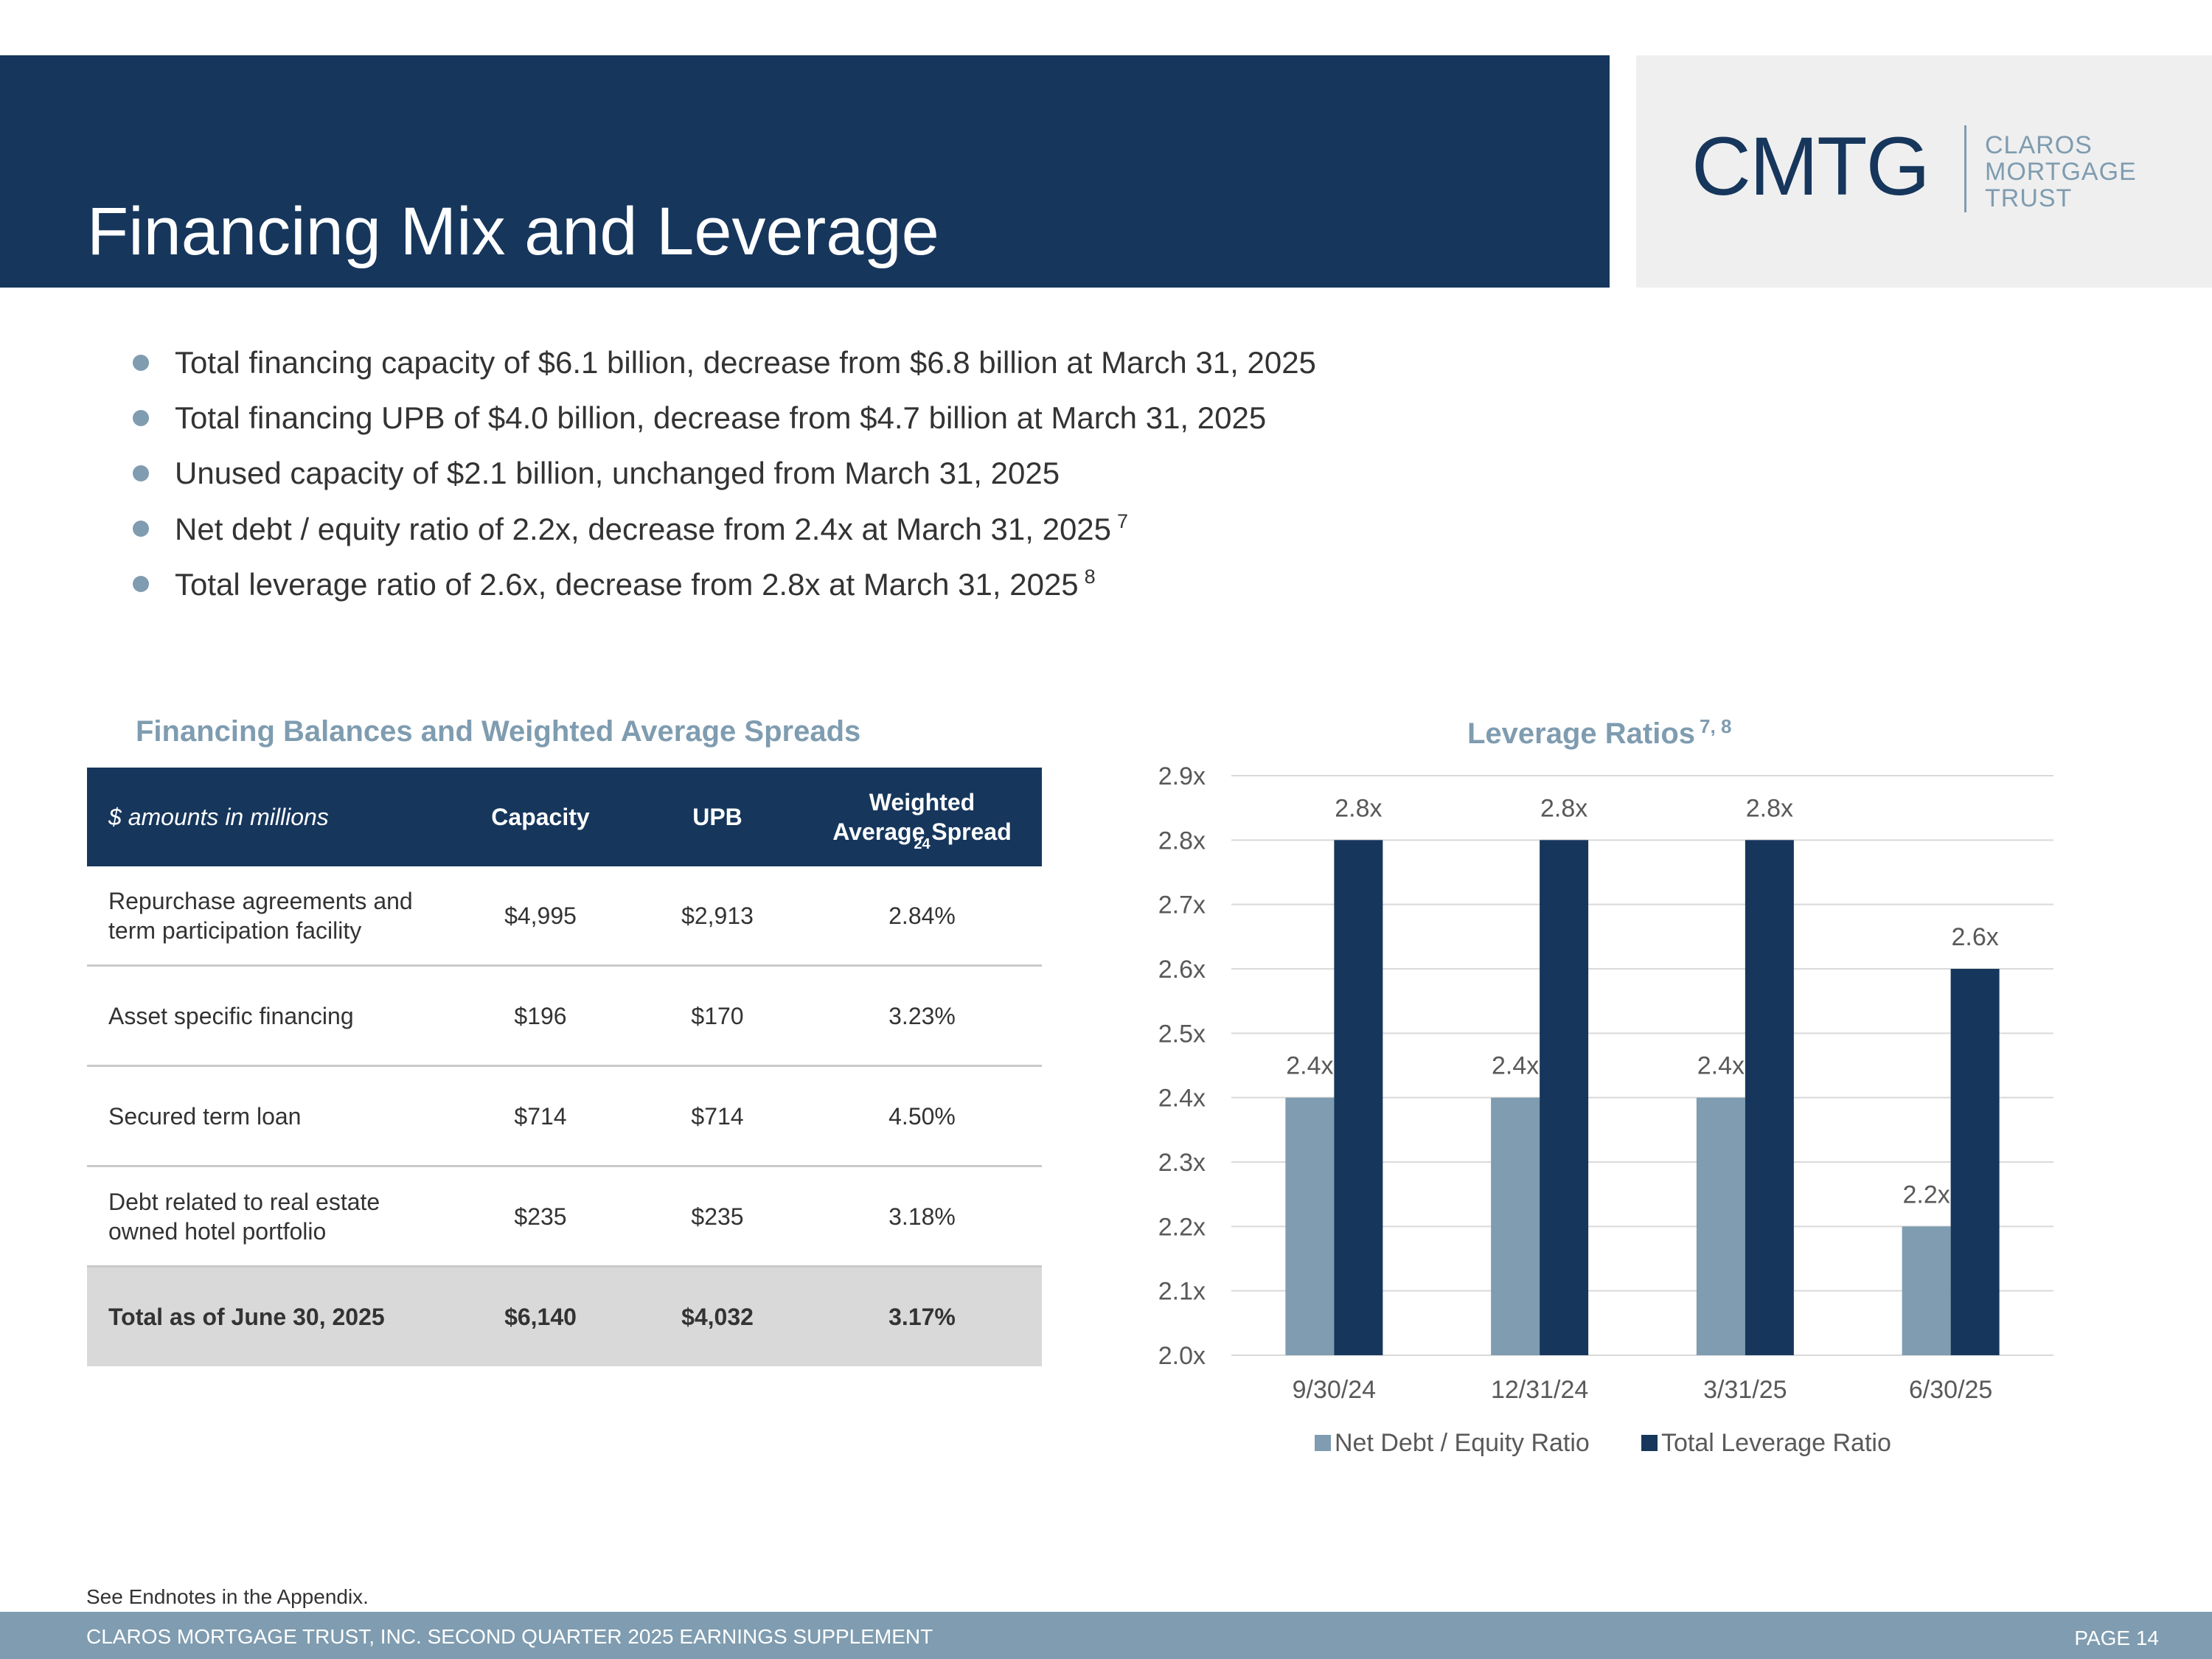  Describe the element at coordinates (717, 1316) in the screenshot. I see `total-upb: $4,032` at that location.